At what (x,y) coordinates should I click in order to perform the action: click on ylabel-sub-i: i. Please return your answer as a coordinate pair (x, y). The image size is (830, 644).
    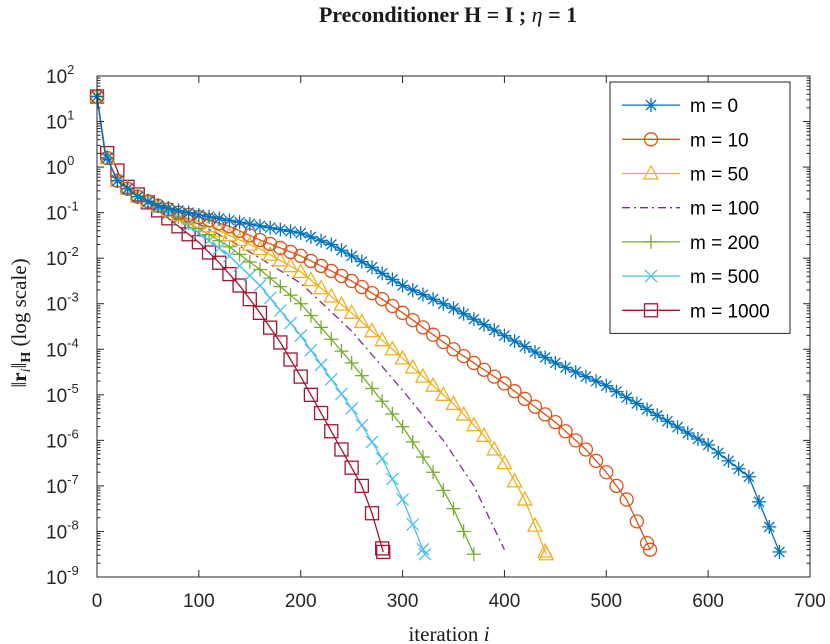
    Looking at the image, I should click on (26, 370).